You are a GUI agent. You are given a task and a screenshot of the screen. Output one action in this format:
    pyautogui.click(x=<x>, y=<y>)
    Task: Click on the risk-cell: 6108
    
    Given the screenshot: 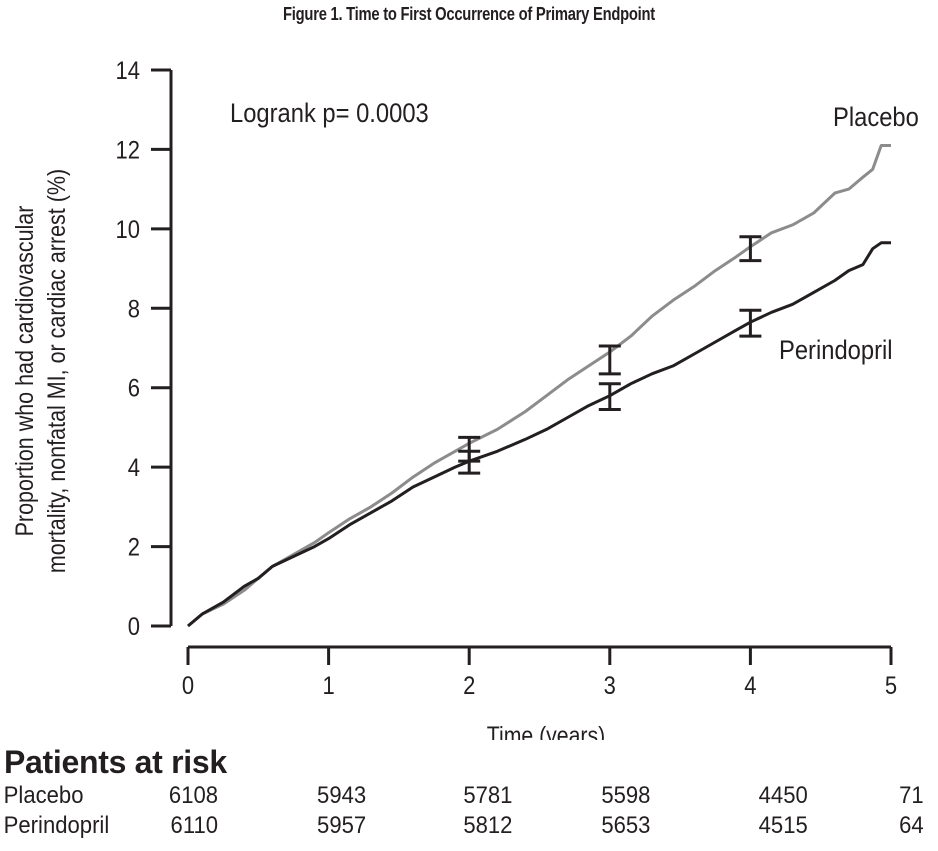 What is the action you would take?
    pyautogui.click(x=193, y=795)
    